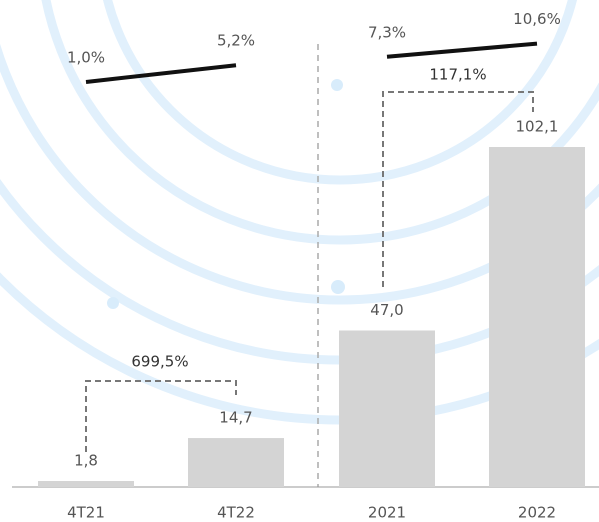 This screenshot has width=599, height=522. What do you see at coordinates (537, 127) in the screenshot?
I see `value-label: 102,1` at bounding box center [537, 127].